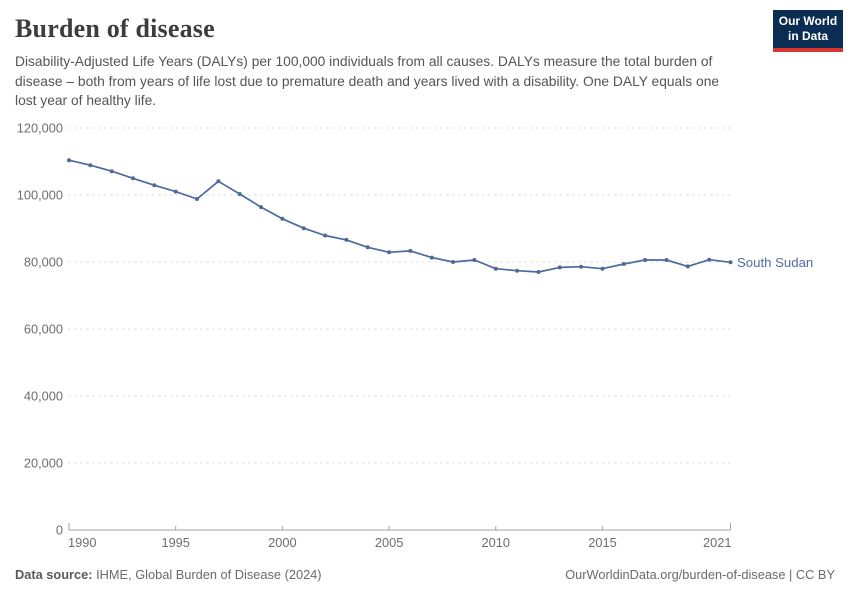 The width and height of the screenshot is (850, 600). I want to click on owid-logo: Our World in Data, so click(808, 31).